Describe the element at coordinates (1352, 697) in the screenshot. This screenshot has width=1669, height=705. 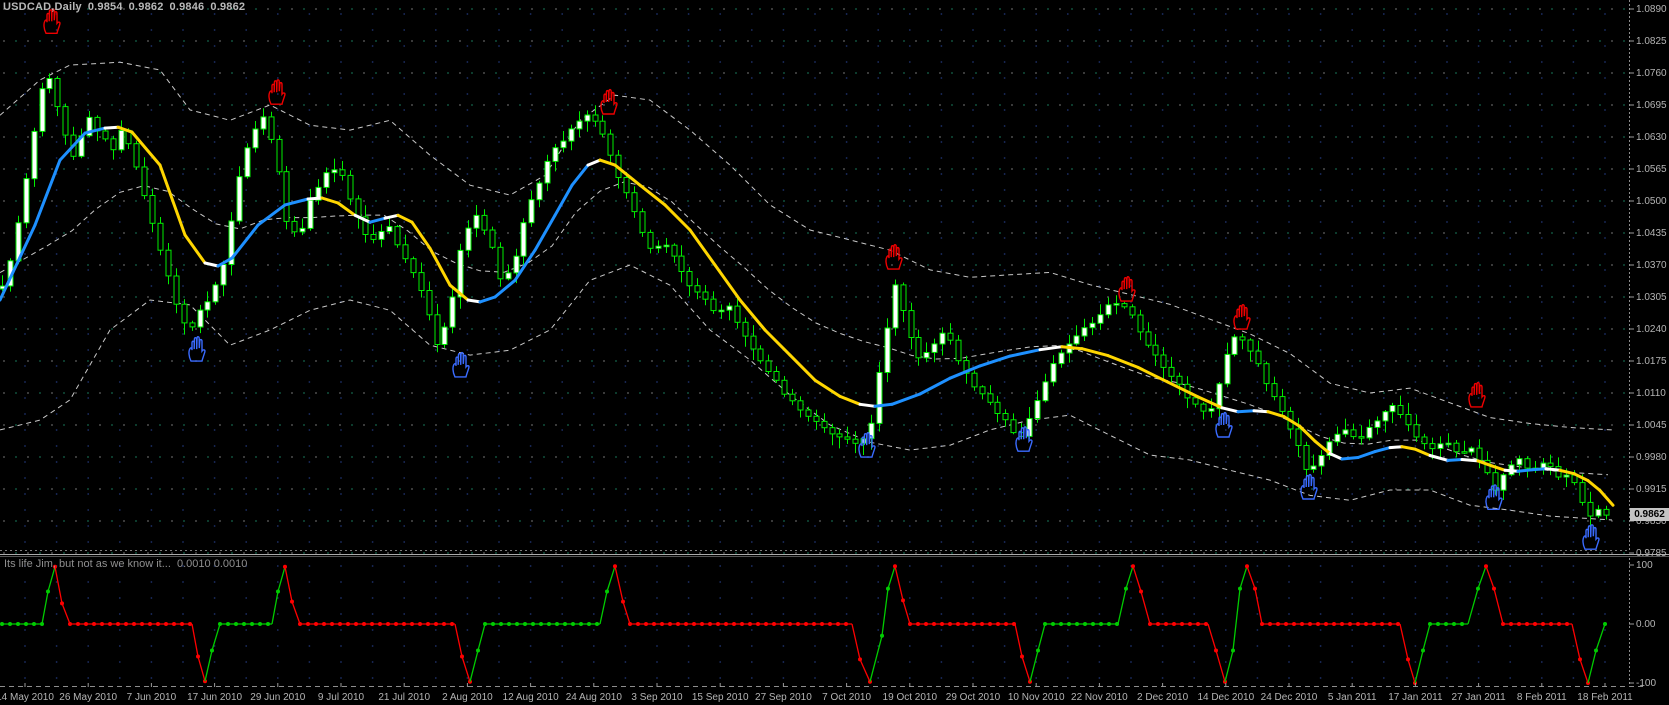
I see `date-axis-label: 5 Jan 2011` at that location.